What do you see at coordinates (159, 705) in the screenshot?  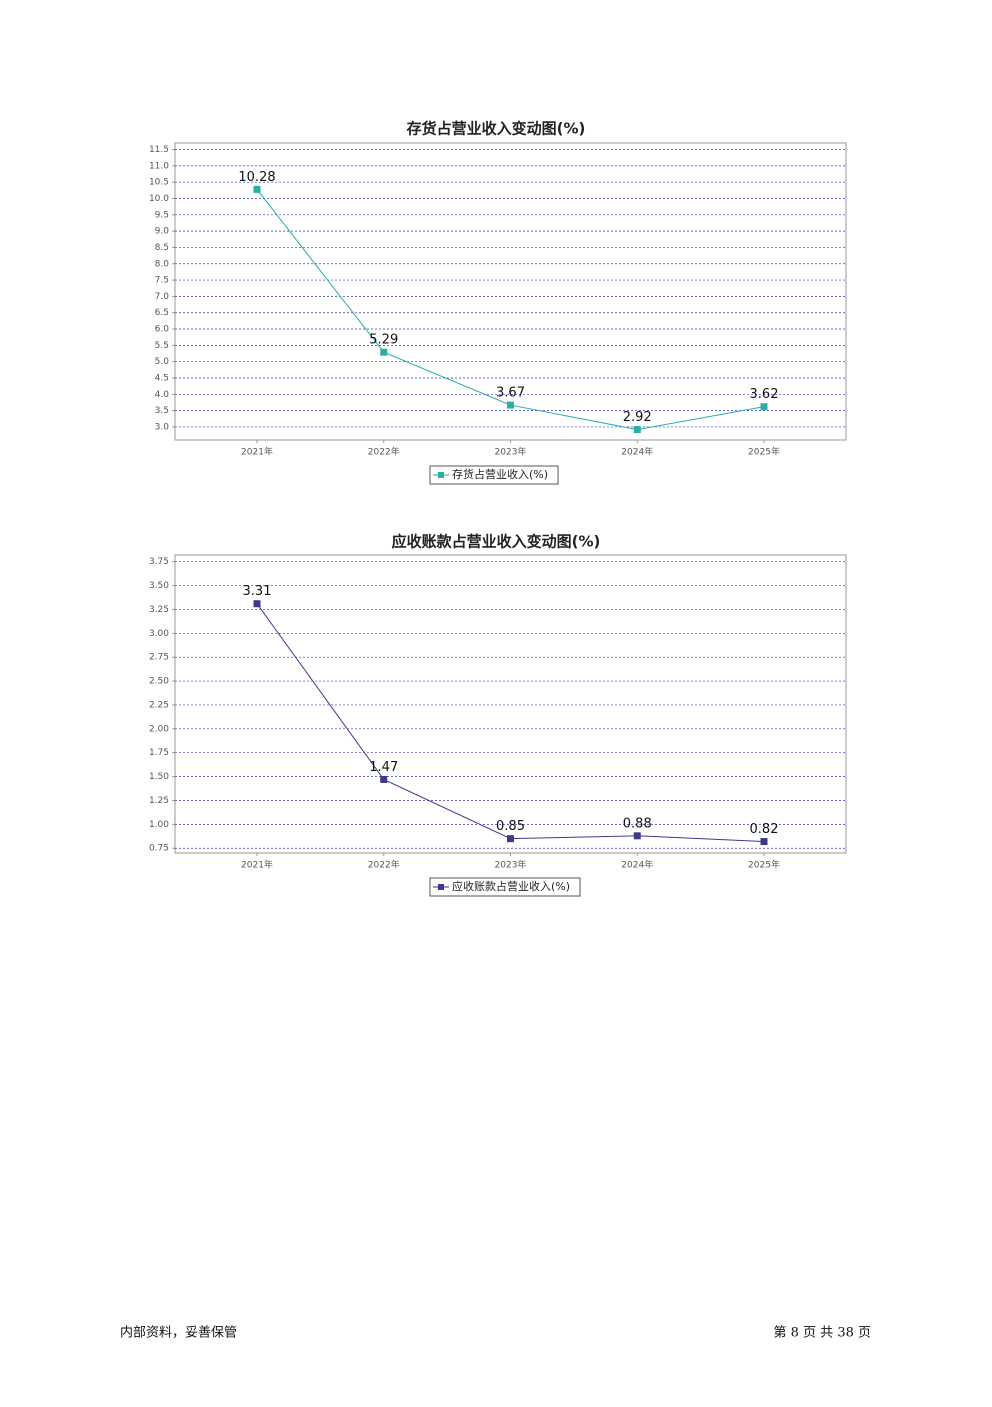 I see `y-tick-label: 2.25` at bounding box center [159, 705].